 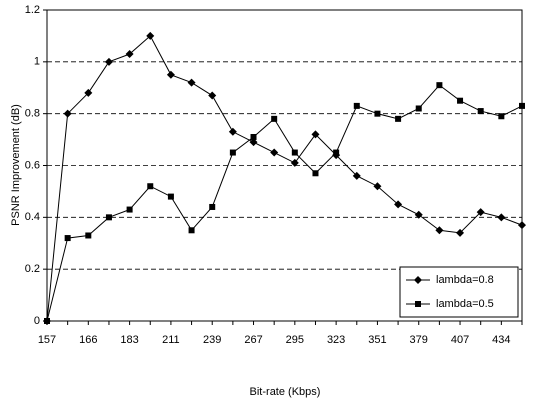 I want to click on x-tick-label: 351, so click(x=377, y=340).